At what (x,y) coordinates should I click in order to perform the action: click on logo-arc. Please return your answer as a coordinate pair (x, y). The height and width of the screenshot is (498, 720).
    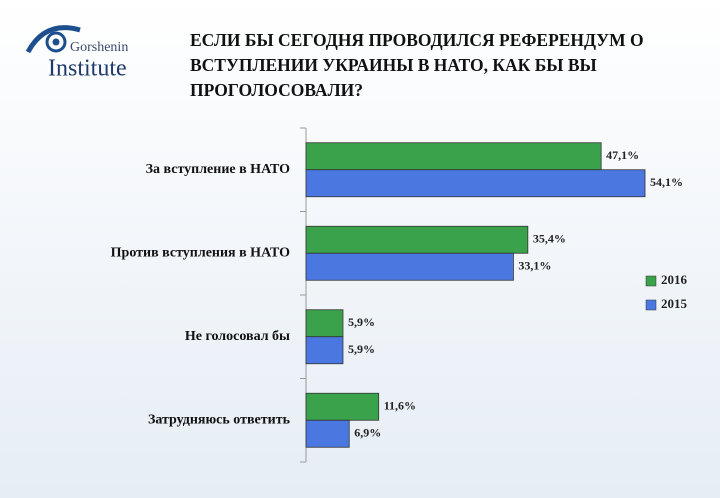
    Looking at the image, I should click on (53, 39).